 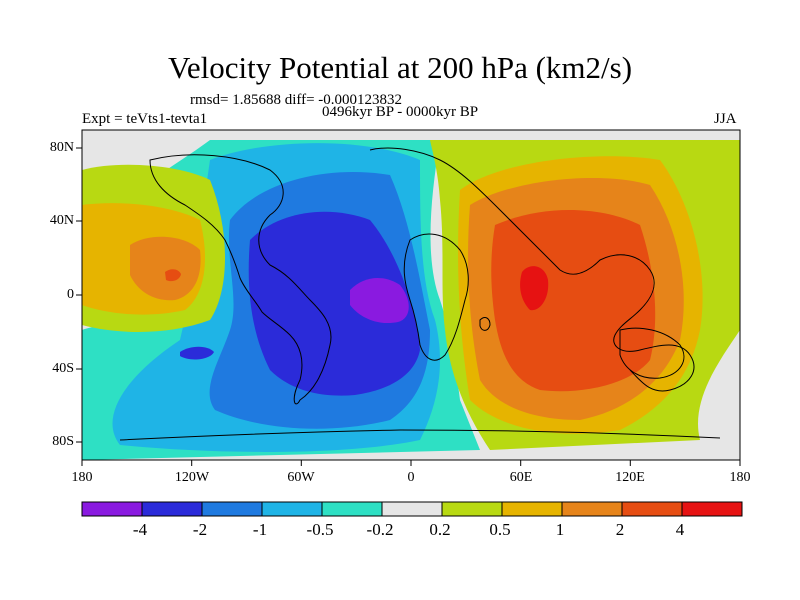 What do you see at coordinates (620, 529) in the screenshot?
I see `colorbar-label: 2` at bounding box center [620, 529].